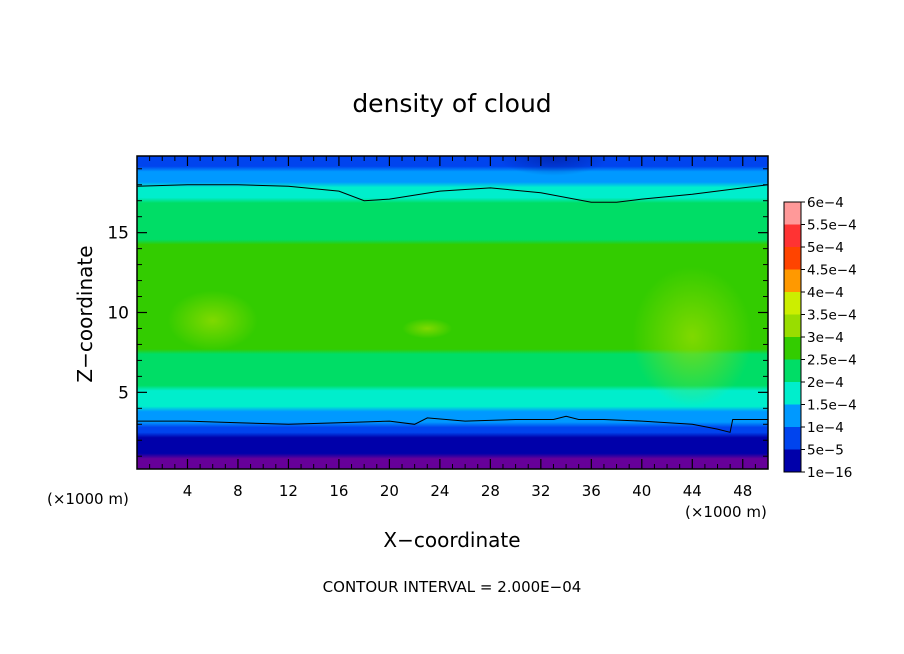  I want to click on contour-interval-note: CONTOUR INTERVAL = 2.000E−04, so click(452, 587).